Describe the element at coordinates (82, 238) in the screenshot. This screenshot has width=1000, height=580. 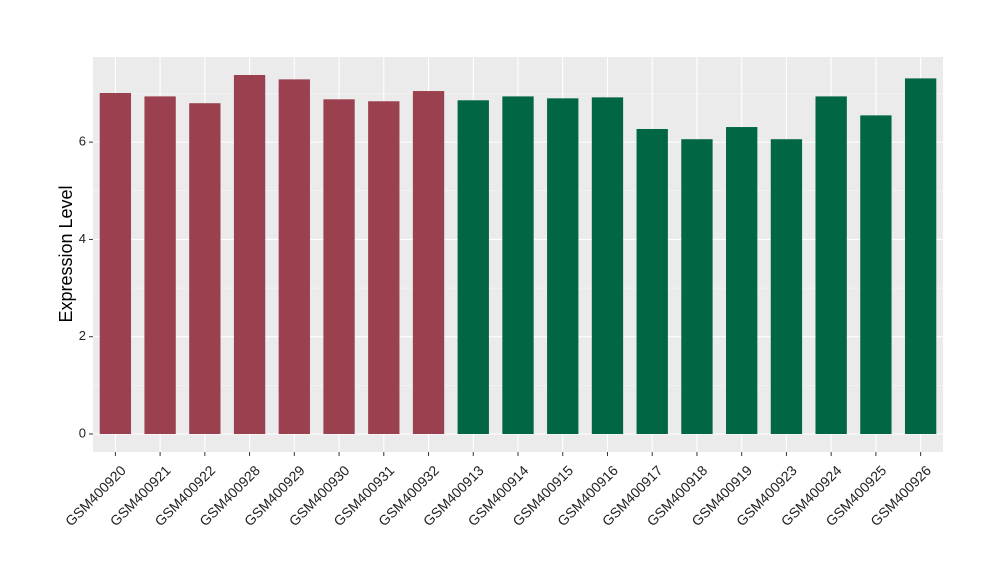
I see `y-tick-label: 4` at that location.